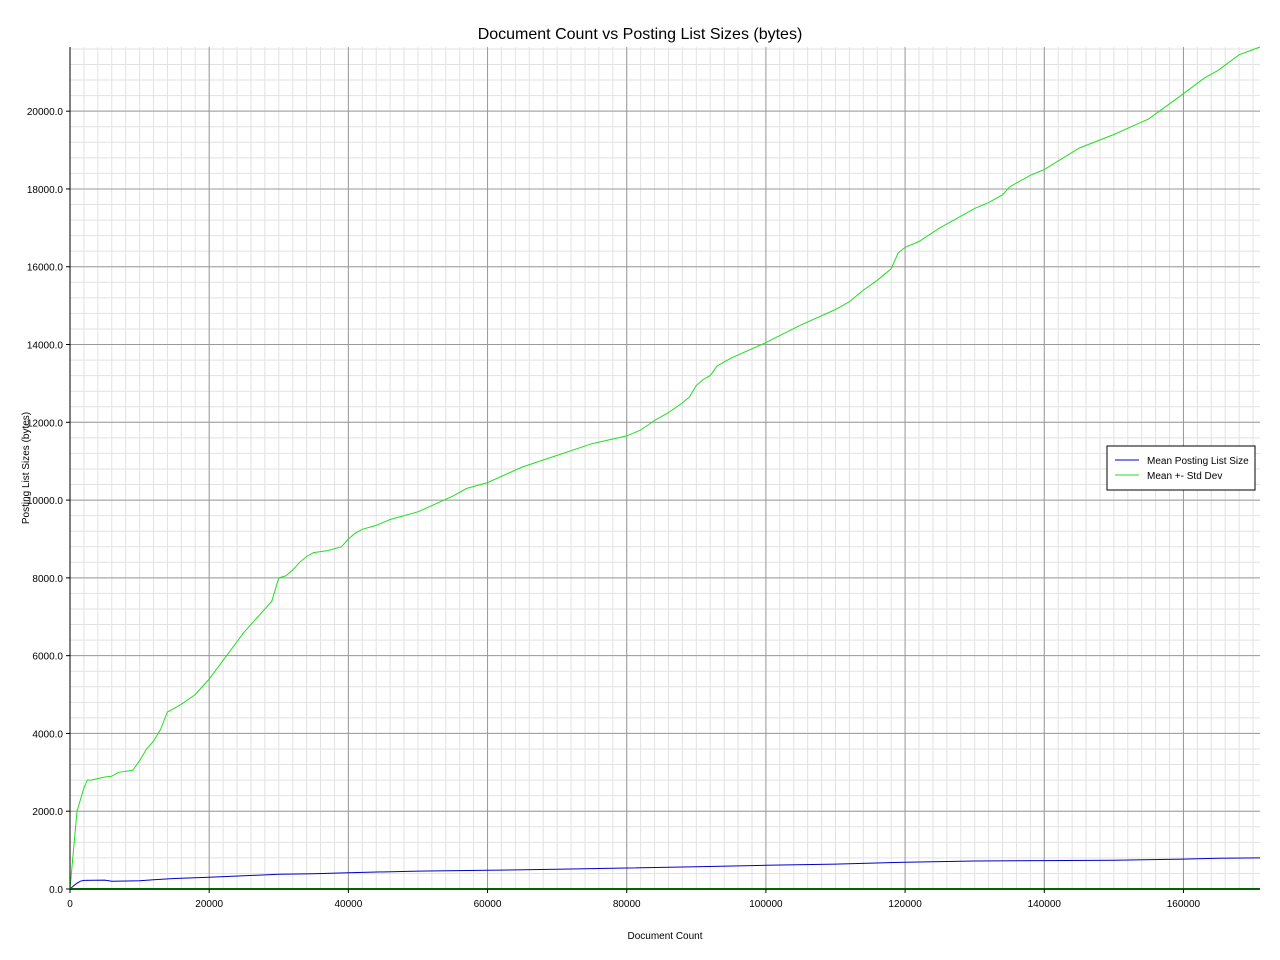  What do you see at coordinates (766, 904) in the screenshot?
I see `x-tick-label: 100000` at bounding box center [766, 904].